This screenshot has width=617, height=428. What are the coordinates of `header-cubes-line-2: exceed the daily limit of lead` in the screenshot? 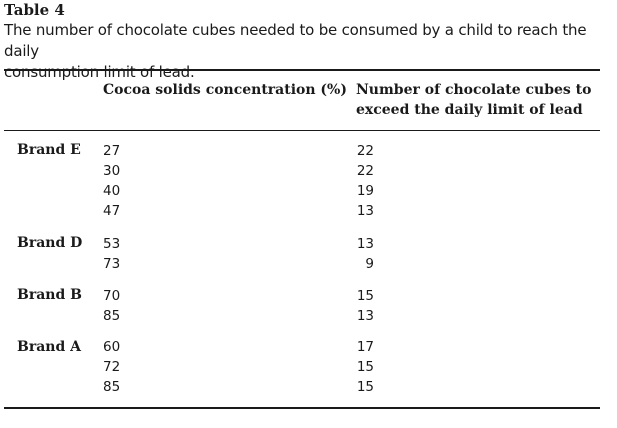 It's located at (469, 110).